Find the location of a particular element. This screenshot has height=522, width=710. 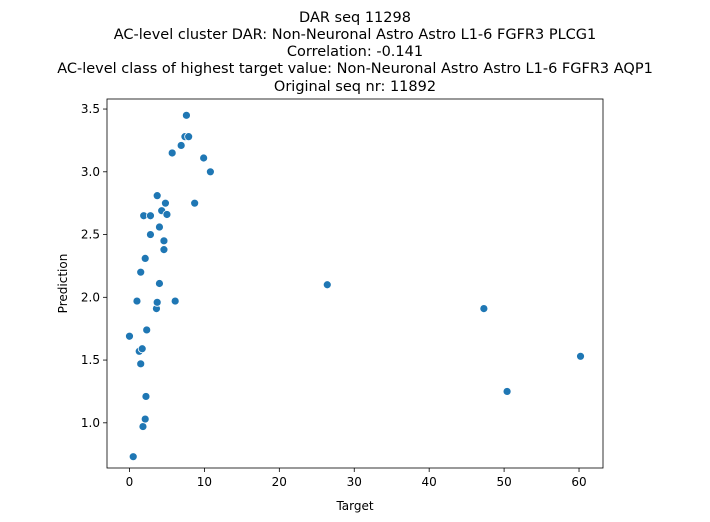

title-line-3: Correlation: -0.141 is located at coordinates (355, 52).